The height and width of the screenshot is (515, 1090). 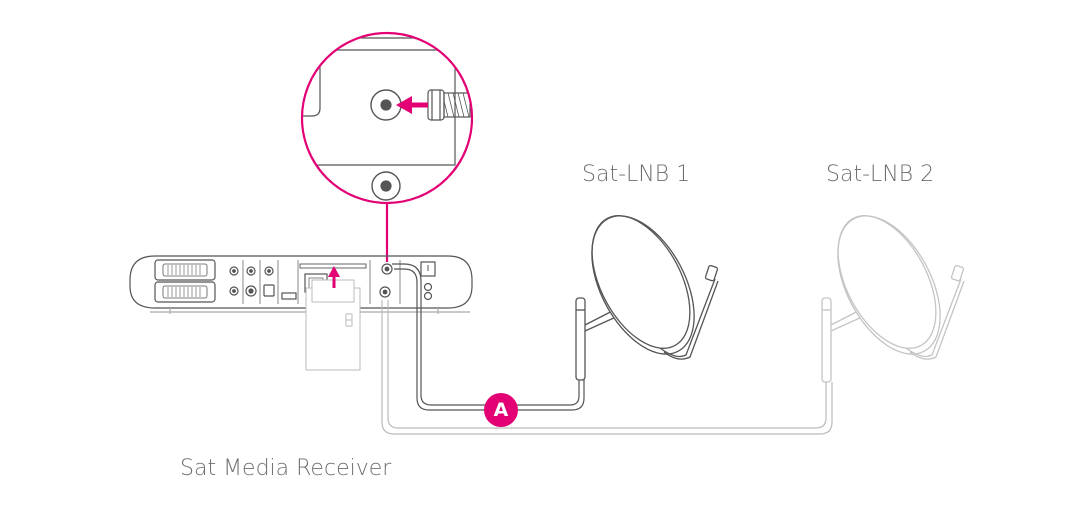 What do you see at coordinates (501, 410) in the screenshot?
I see `cable-marker-a: A` at bounding box center [501, 410].